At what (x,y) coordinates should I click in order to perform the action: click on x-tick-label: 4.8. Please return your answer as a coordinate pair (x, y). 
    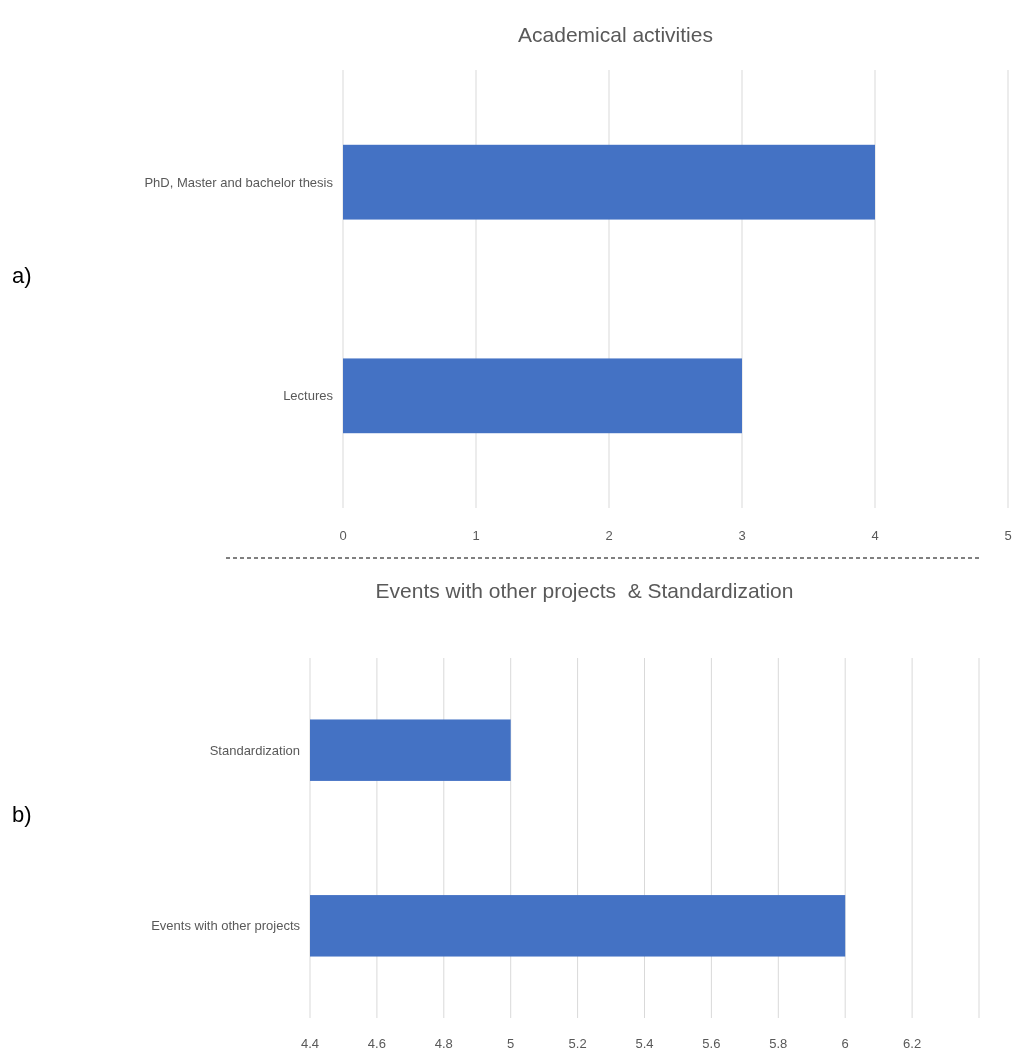
    Looking at the image, I should click on (443, 1043).